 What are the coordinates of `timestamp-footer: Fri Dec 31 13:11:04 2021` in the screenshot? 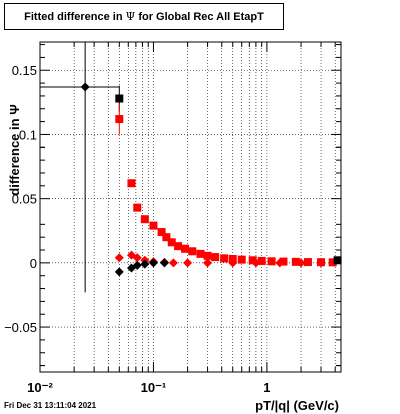 It's located at (50, 405).